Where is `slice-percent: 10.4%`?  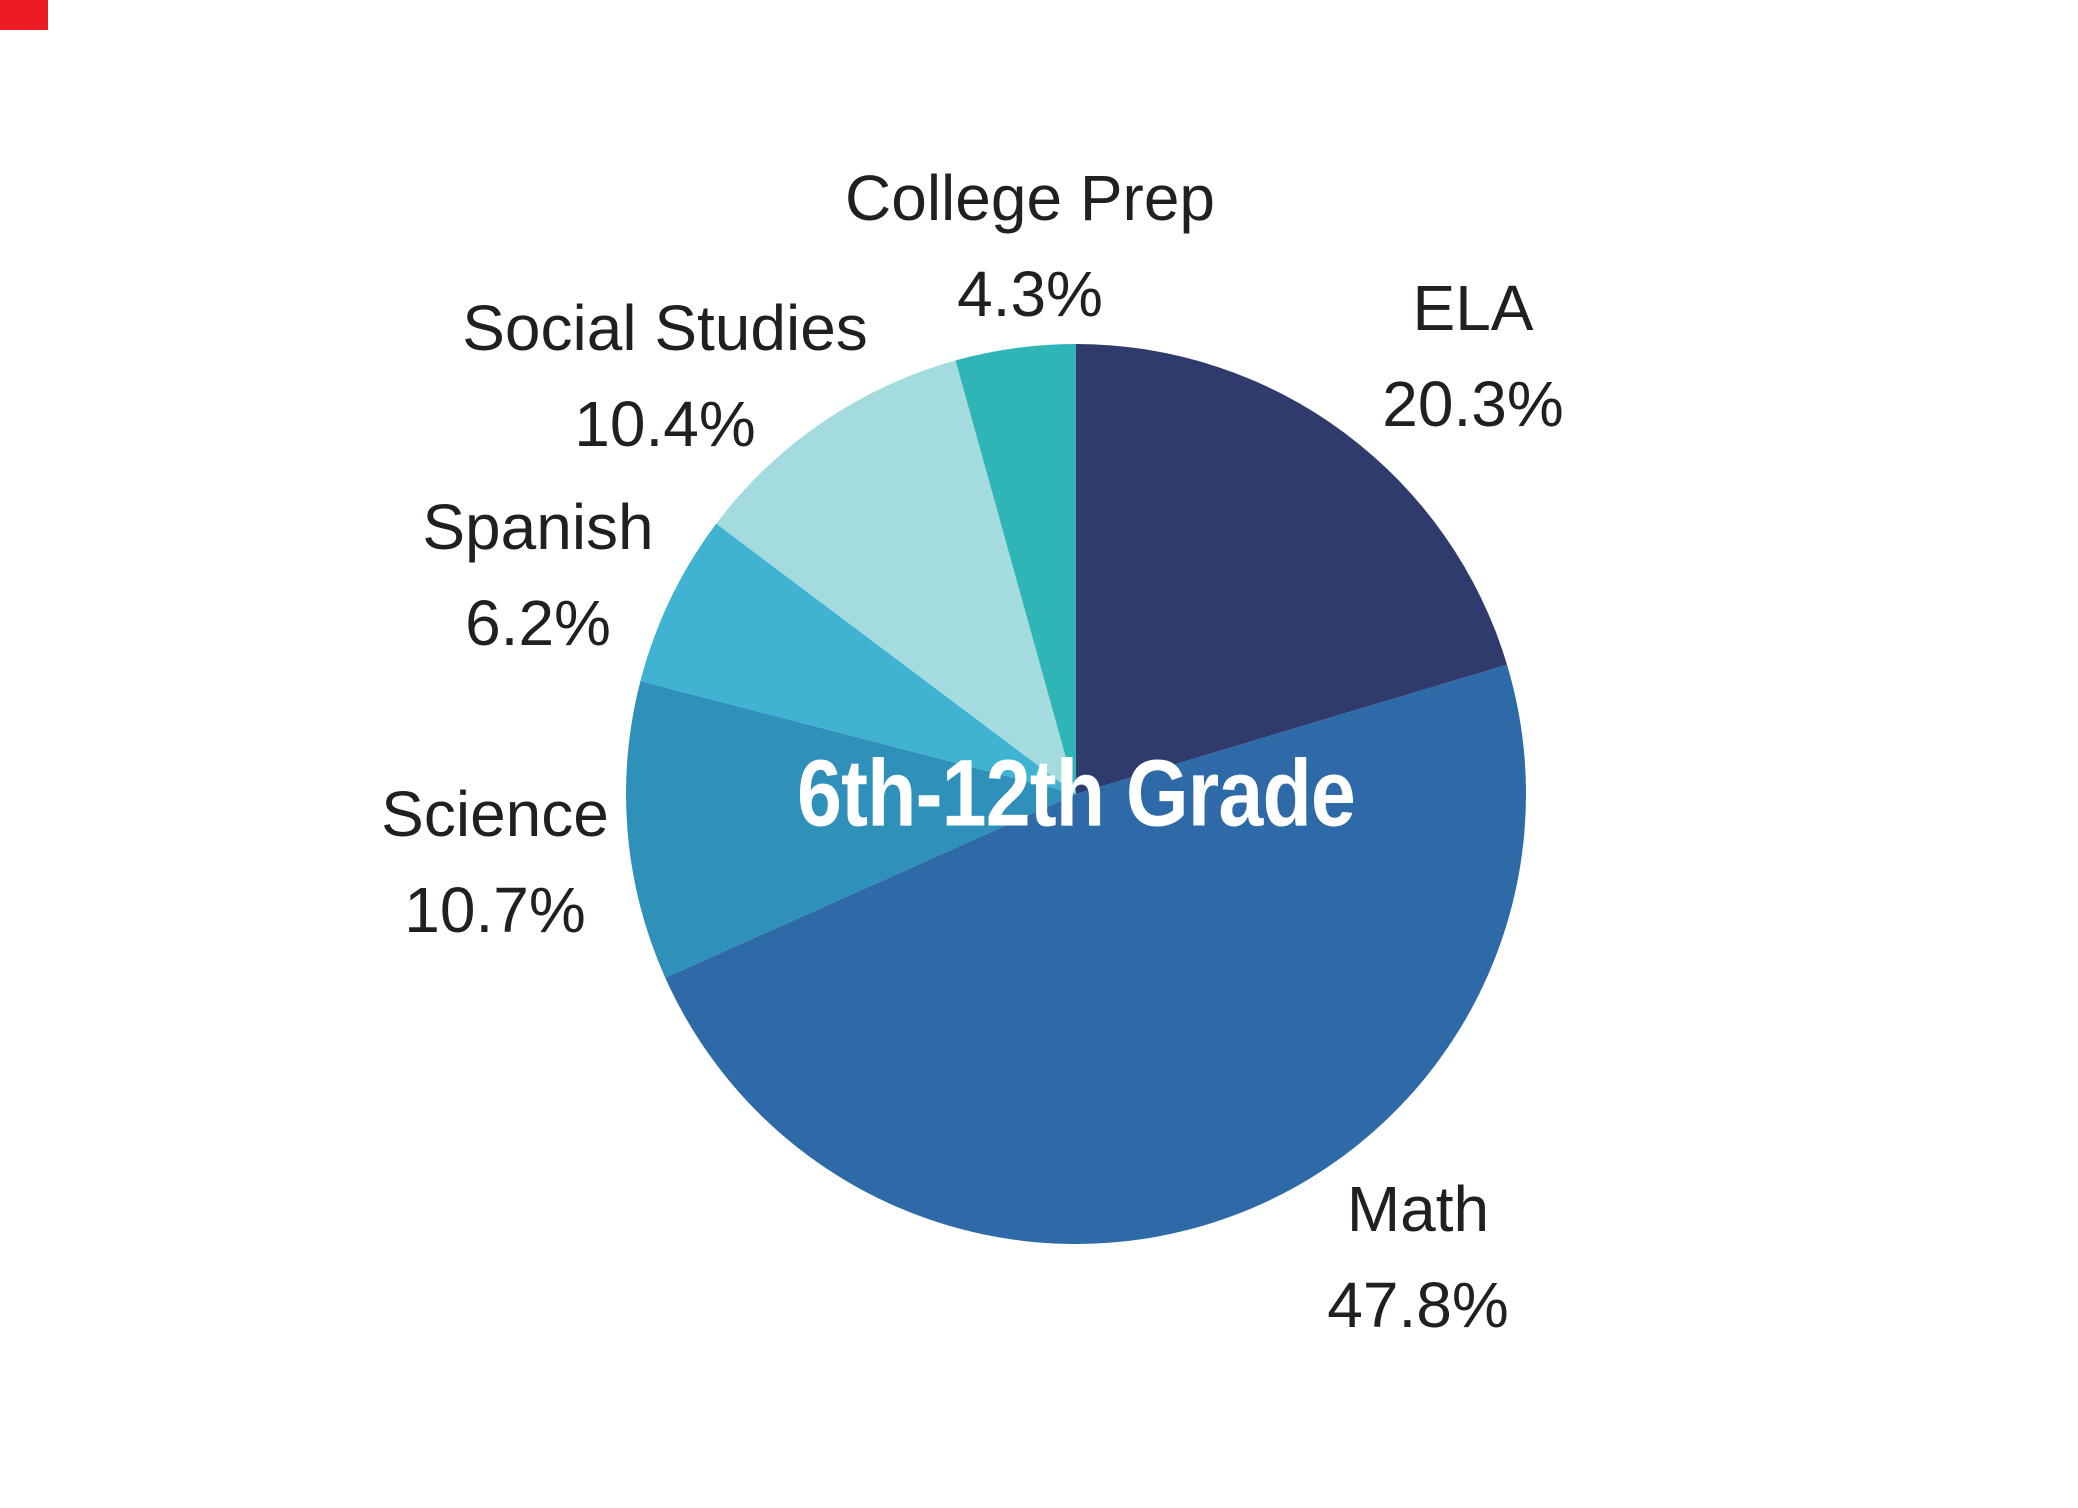 slice-percent: 10.4% is located at coordinates (665, 424).